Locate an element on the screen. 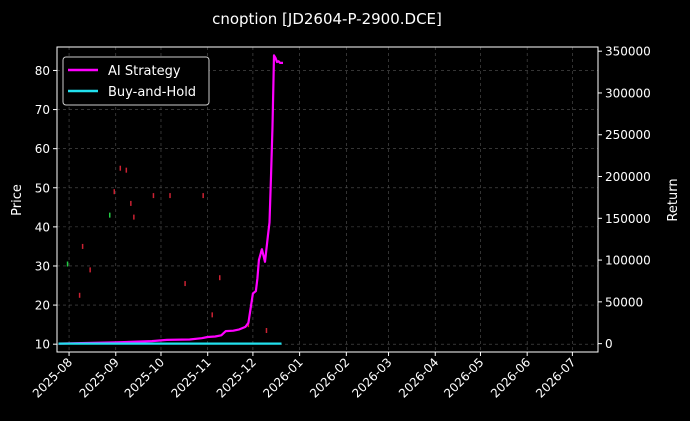  legend: AI Strategy Buy-and-Hold is located at coordinates (136, 81).